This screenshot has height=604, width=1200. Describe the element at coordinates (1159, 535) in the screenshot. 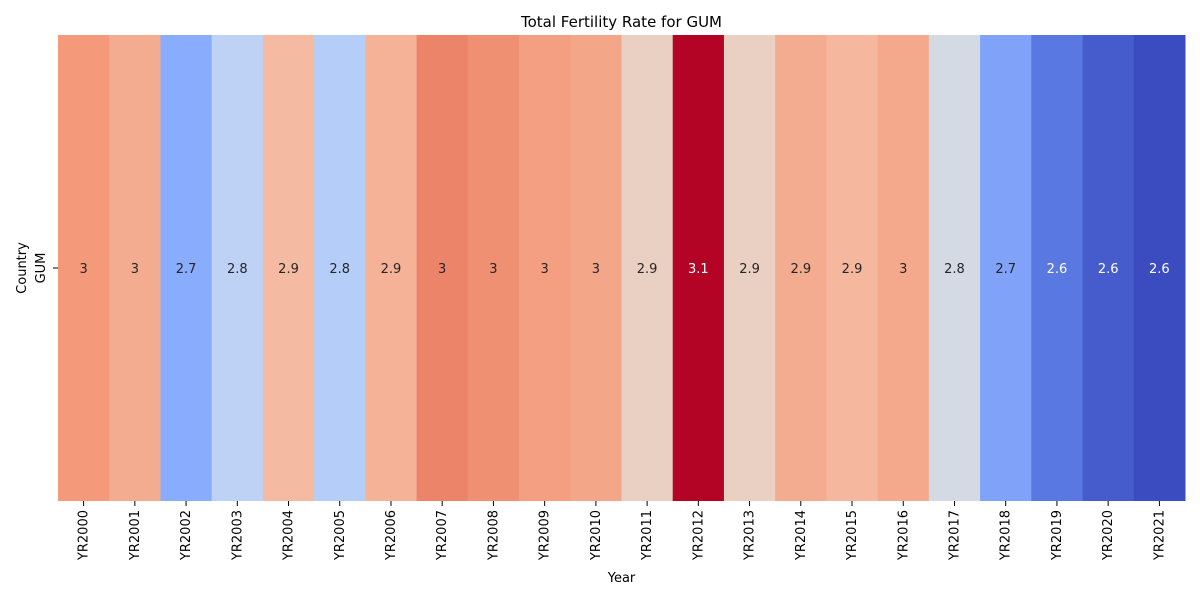

I see `x-tick-label: YR2021` at that location.